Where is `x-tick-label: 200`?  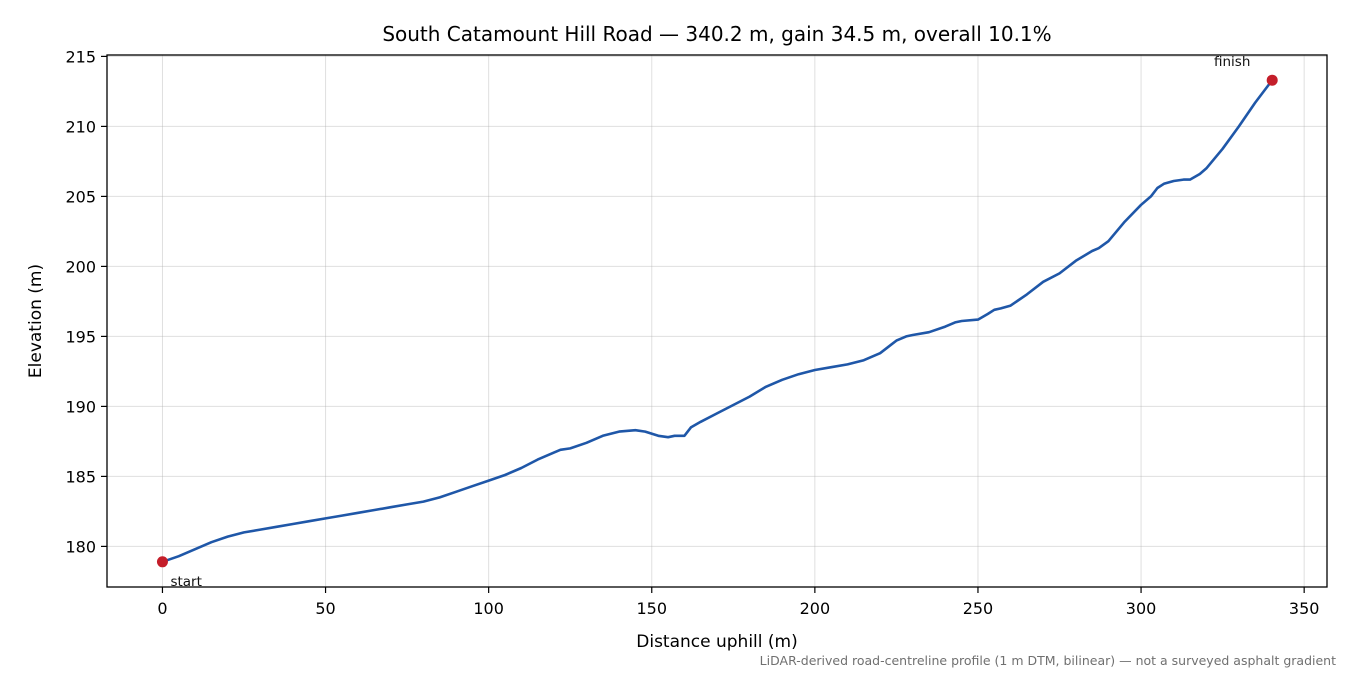 x-tick-label: 200 is located at coordinates (815, 608).